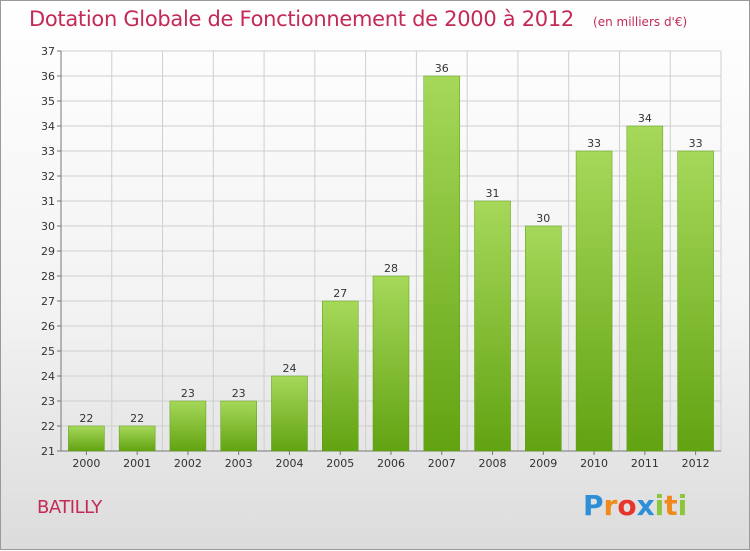 The width and height of the screenshot is (750, 551). I want to click on data-label-2002: 23, so click(188, 393).